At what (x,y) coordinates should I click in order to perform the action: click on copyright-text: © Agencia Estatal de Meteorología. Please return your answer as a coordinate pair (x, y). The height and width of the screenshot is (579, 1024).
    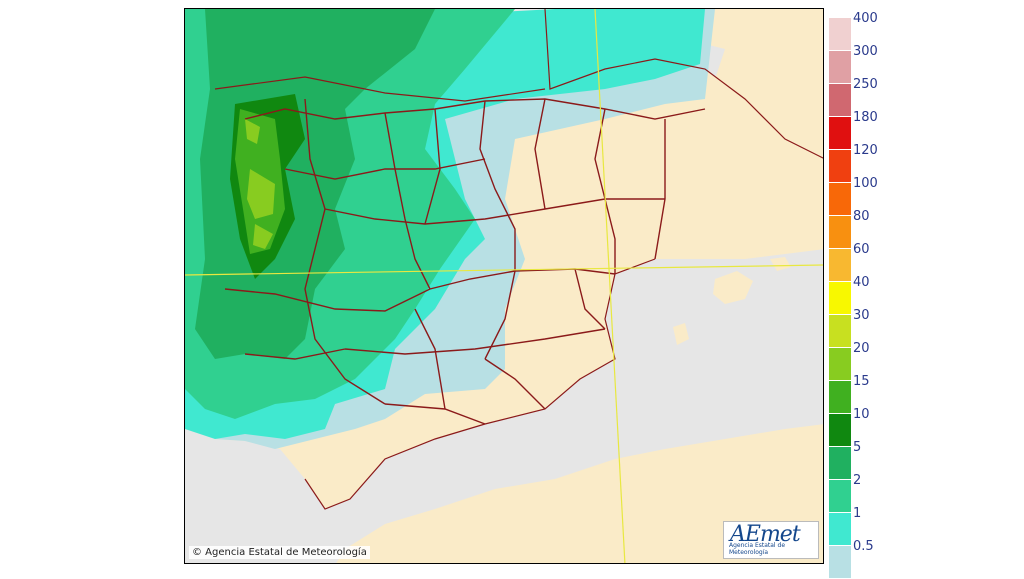
    Looking at the image, I should click on (279, 552).